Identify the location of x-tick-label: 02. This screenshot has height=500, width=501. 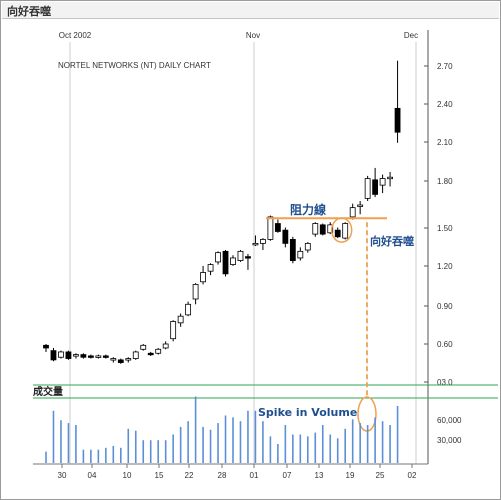
(412, 475).